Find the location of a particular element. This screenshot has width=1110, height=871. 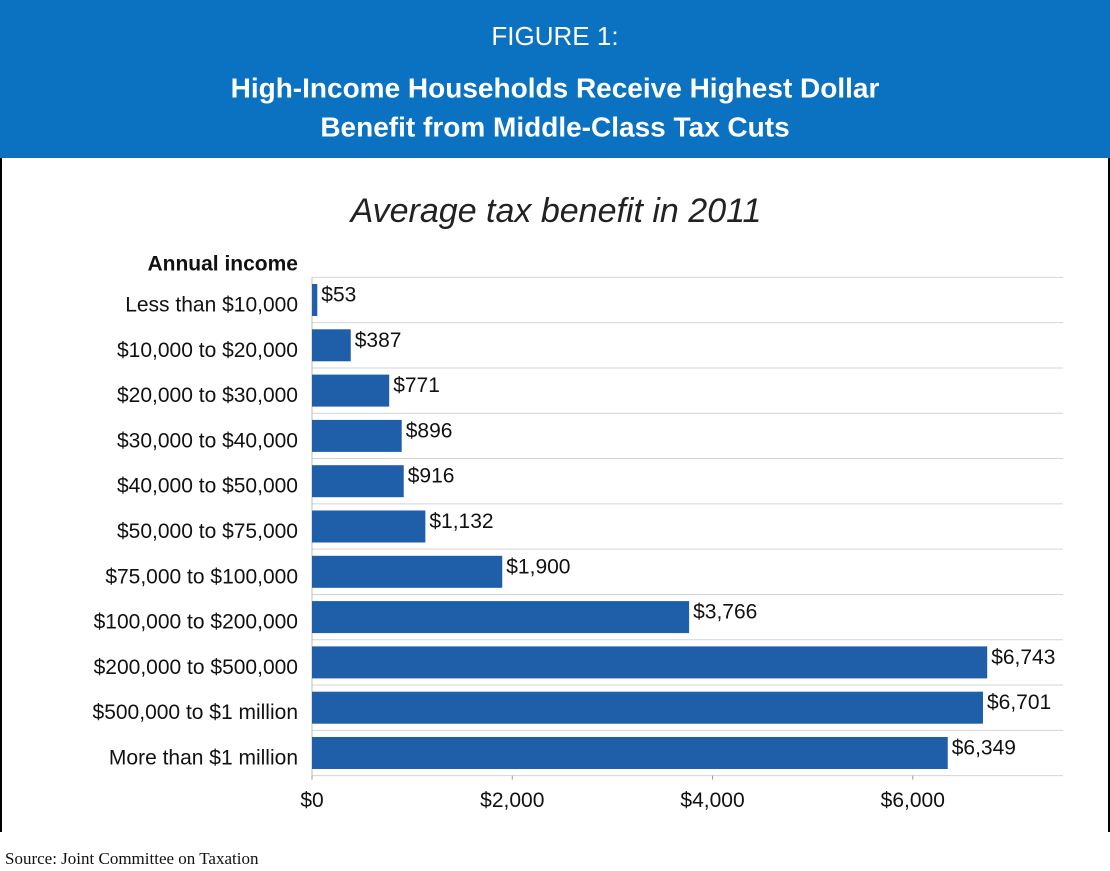

x-tick-label: $0 is located at coordinates (311, 800).